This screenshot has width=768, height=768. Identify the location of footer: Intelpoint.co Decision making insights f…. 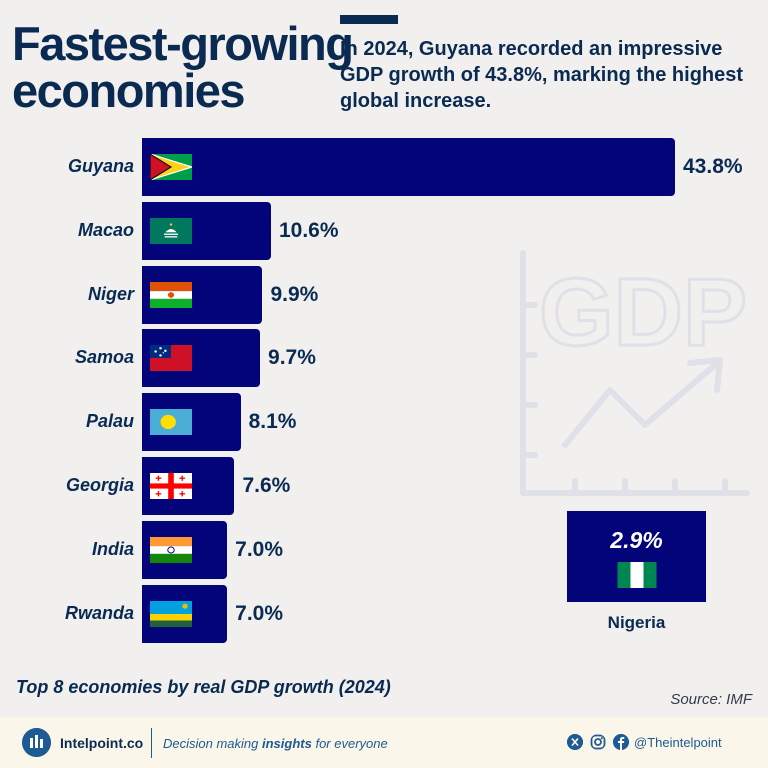
(384, 742).